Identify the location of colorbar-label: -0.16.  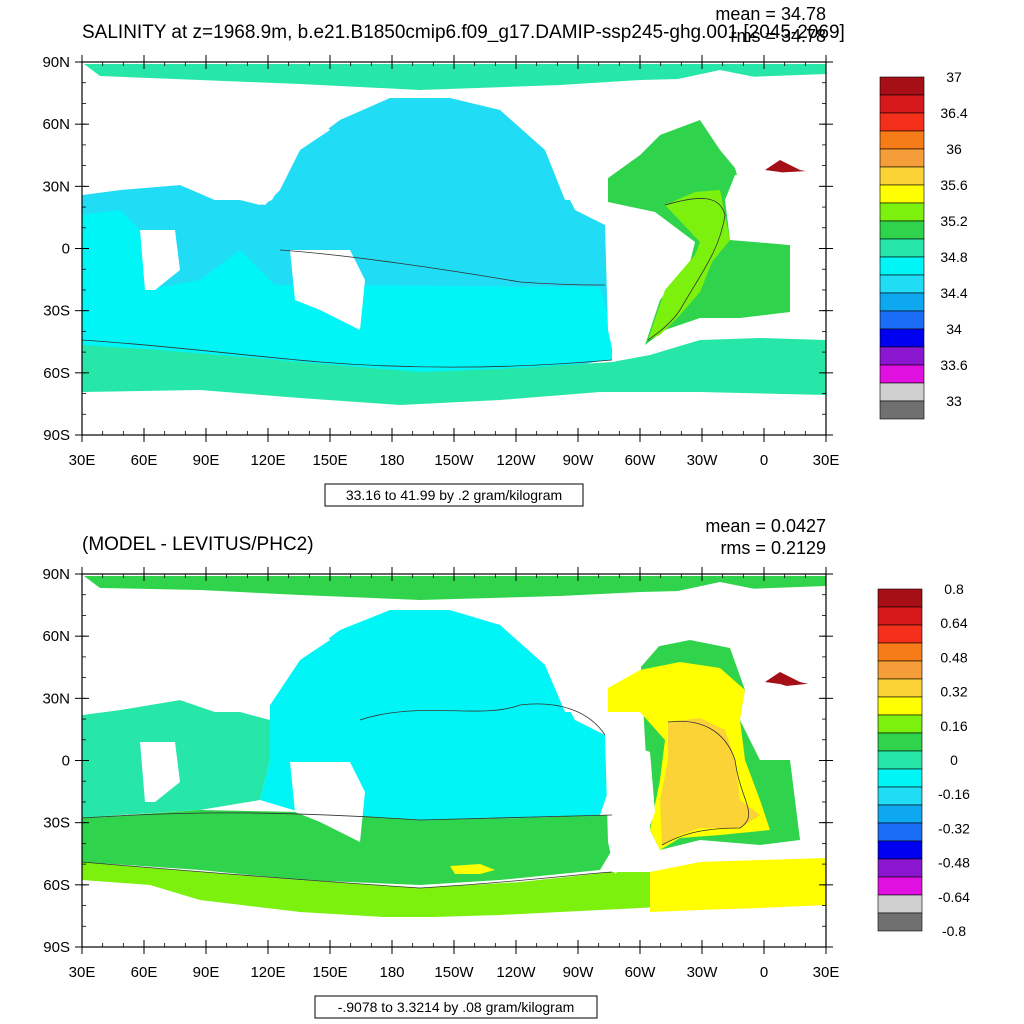
(954, 794).